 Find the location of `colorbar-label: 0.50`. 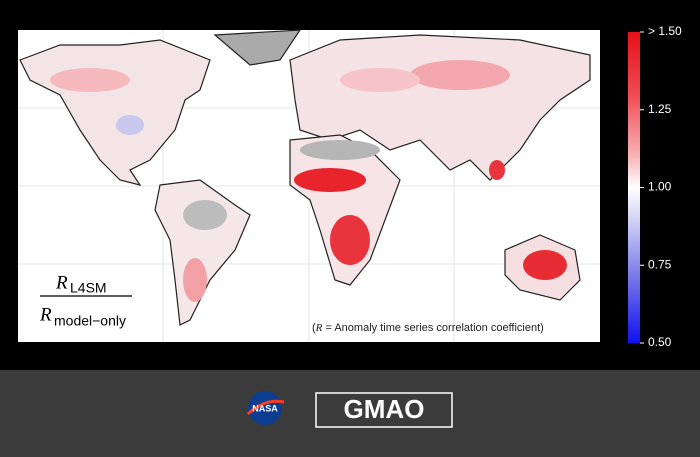

colorbar-label: 0.50 is located at coordinates (660, 342).